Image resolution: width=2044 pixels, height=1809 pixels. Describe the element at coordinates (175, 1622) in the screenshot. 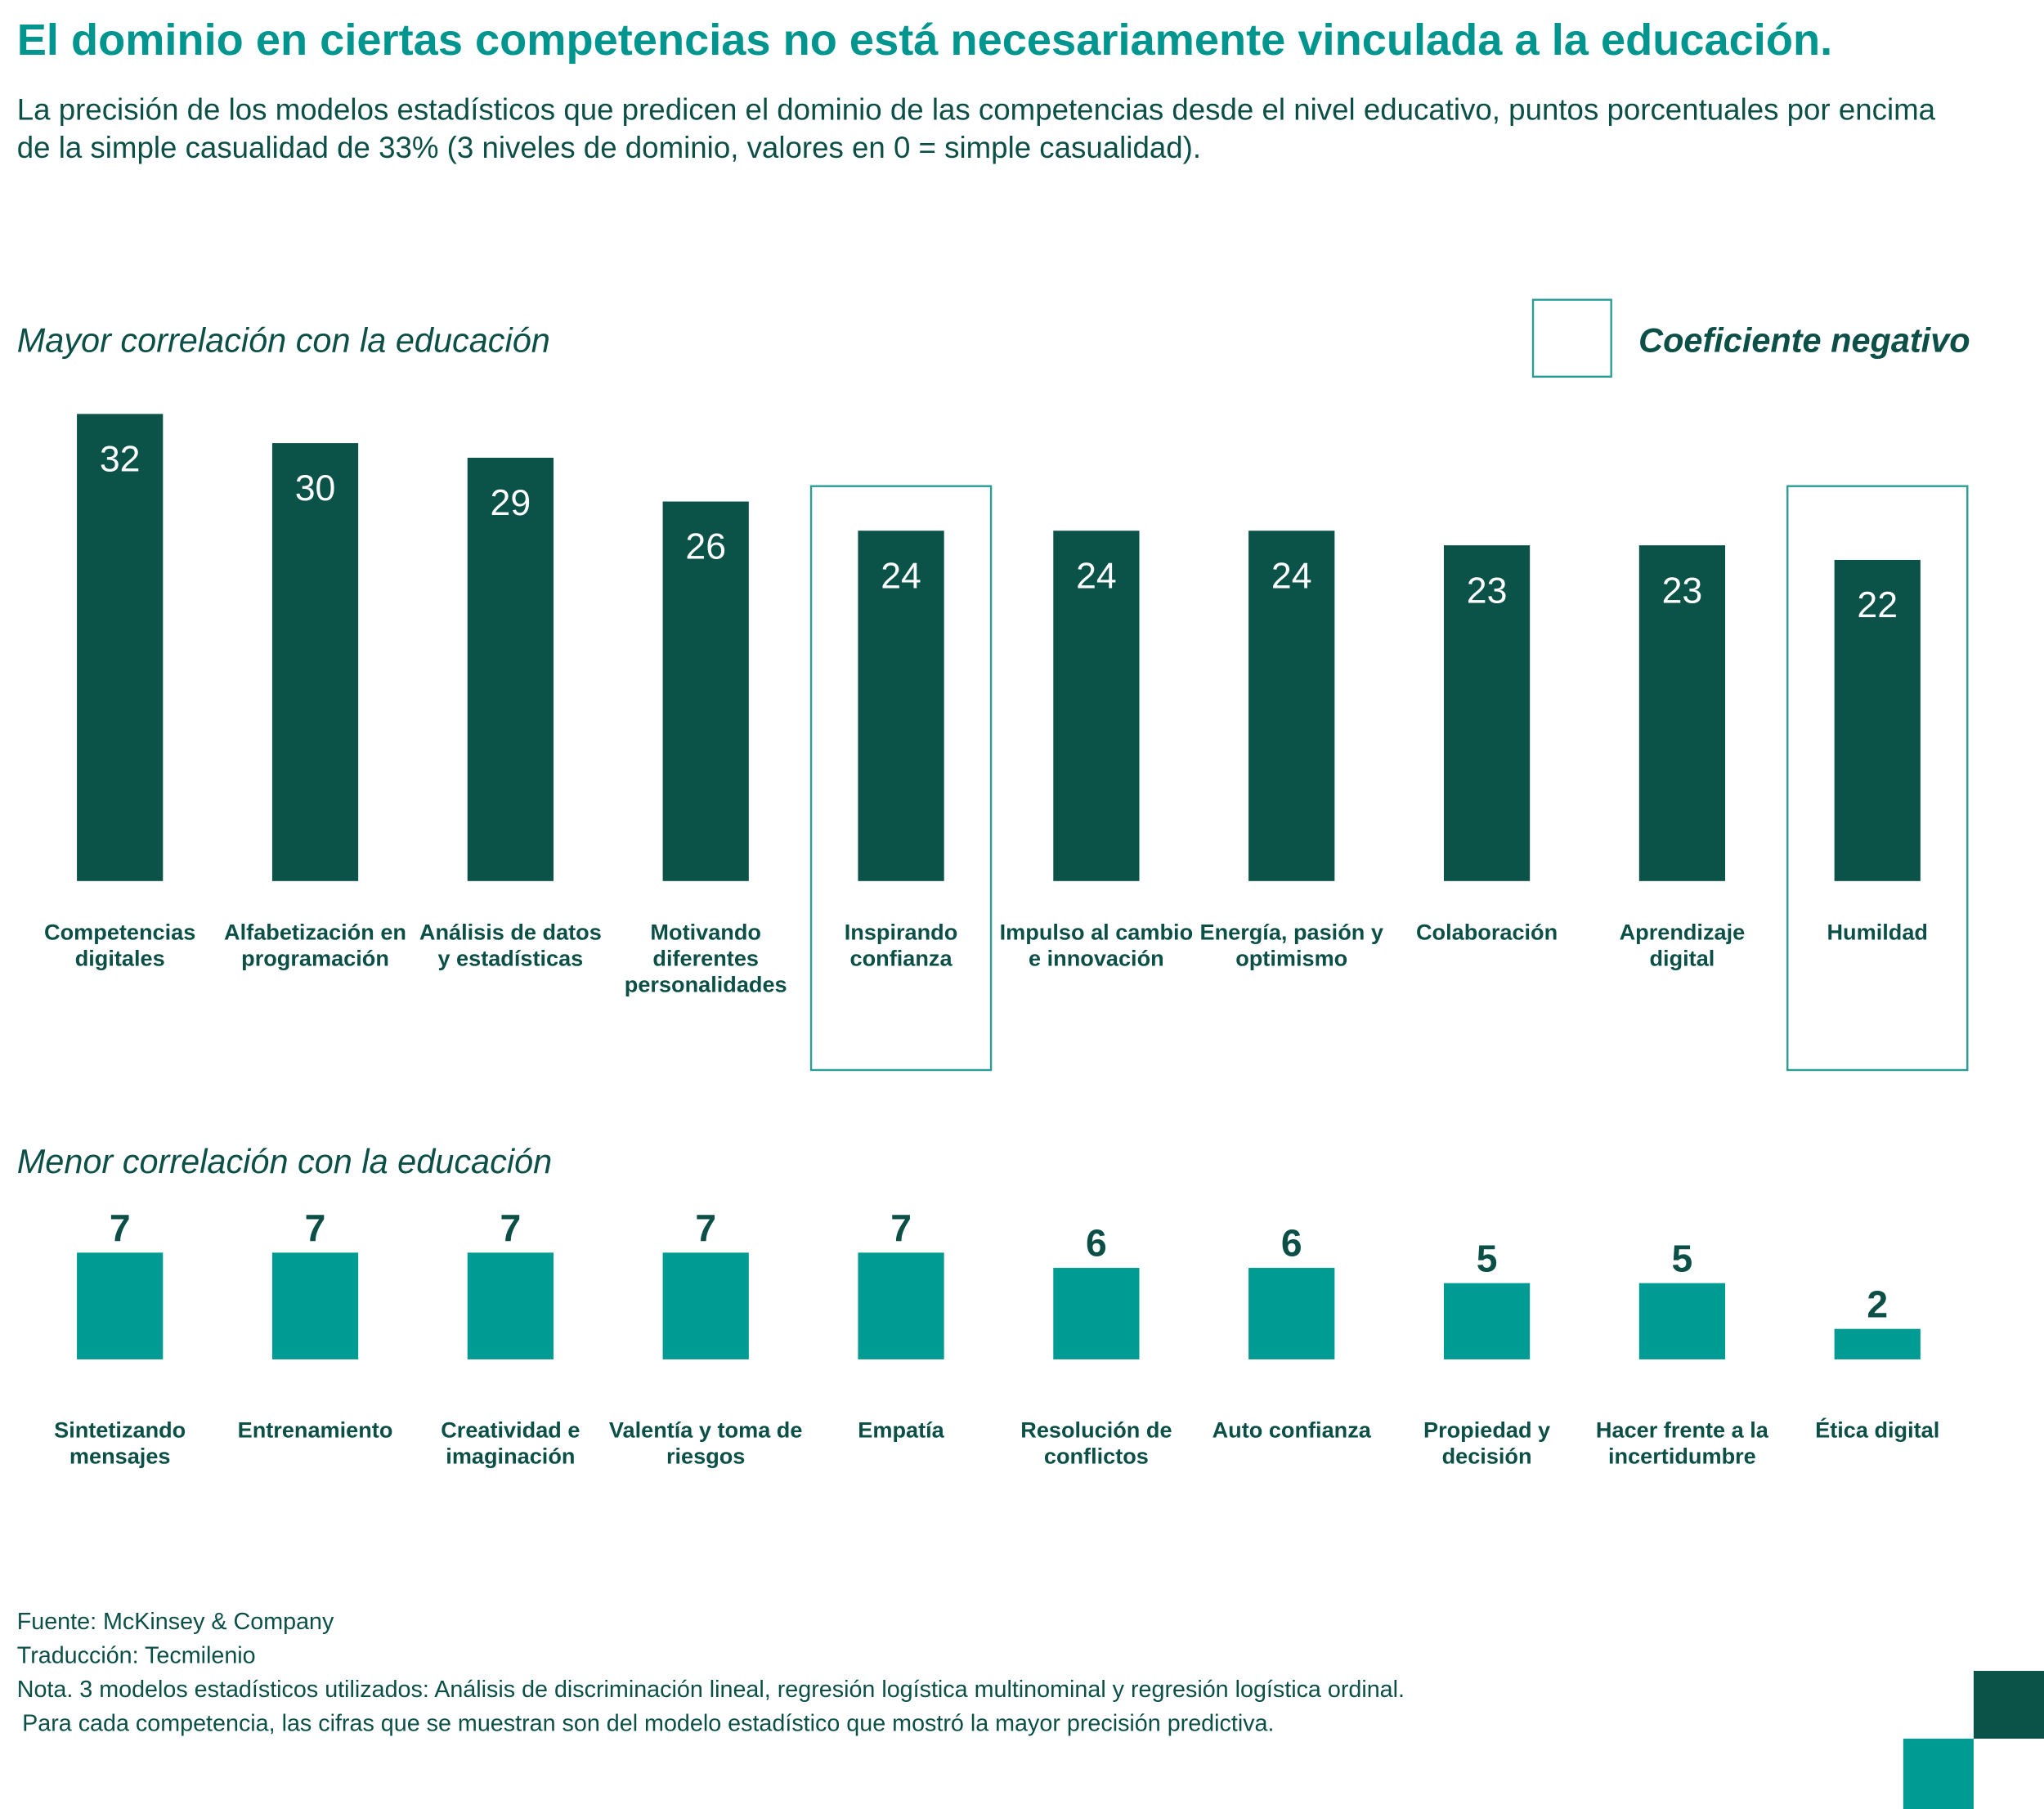

I see `footer-line: Fuente: McKinsey & Company` at that location.